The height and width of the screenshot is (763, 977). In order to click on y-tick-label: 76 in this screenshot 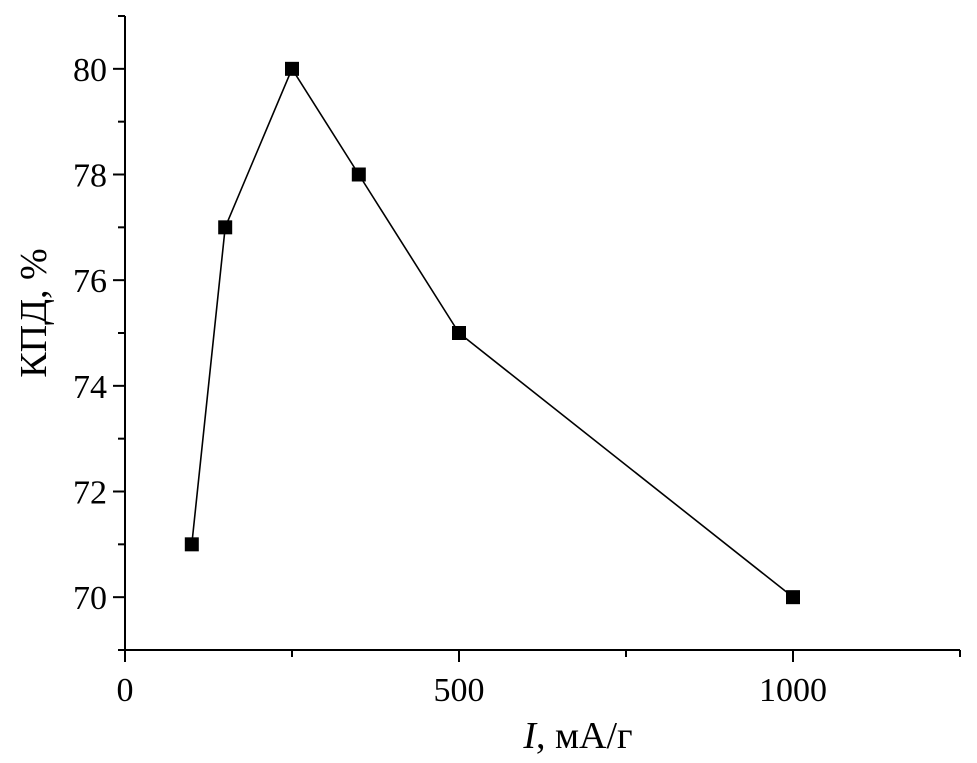, I will do `click(90, 281)`.